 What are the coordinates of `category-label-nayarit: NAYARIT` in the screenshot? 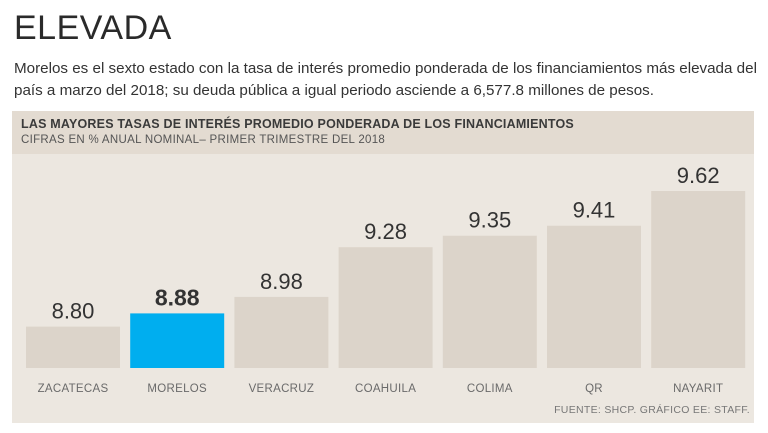 It's located at (698, 389).